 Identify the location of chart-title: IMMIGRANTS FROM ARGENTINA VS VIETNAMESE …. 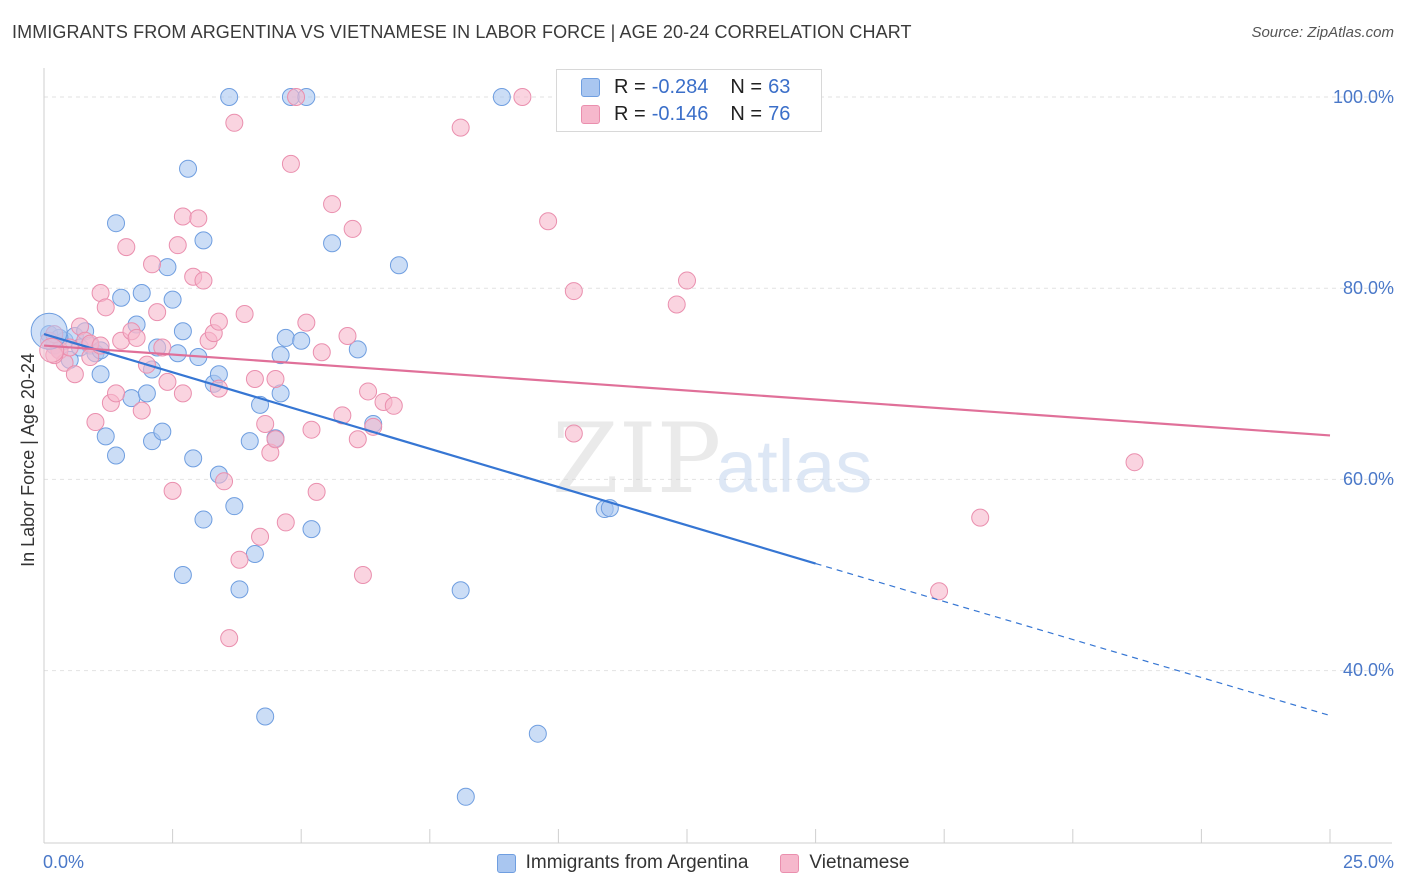
(462, 32).